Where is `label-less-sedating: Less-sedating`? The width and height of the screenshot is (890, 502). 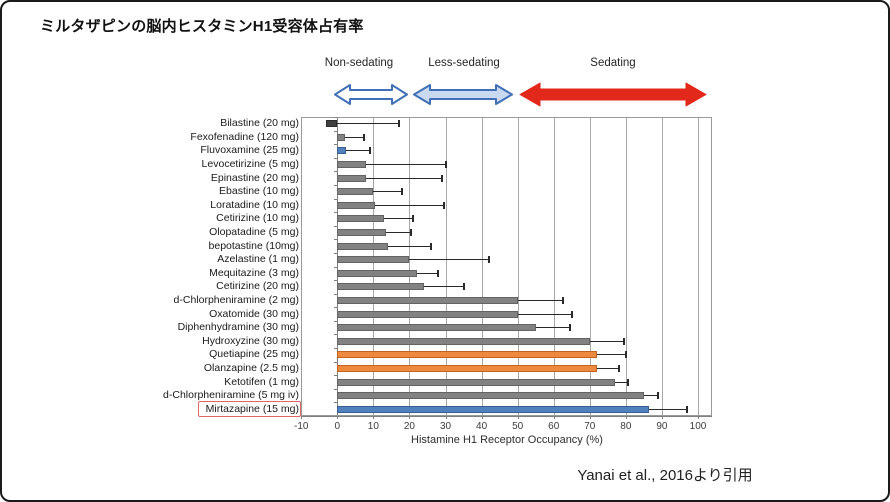 label-less-sedating: Less-sedating is located at coordinates (464, 63).